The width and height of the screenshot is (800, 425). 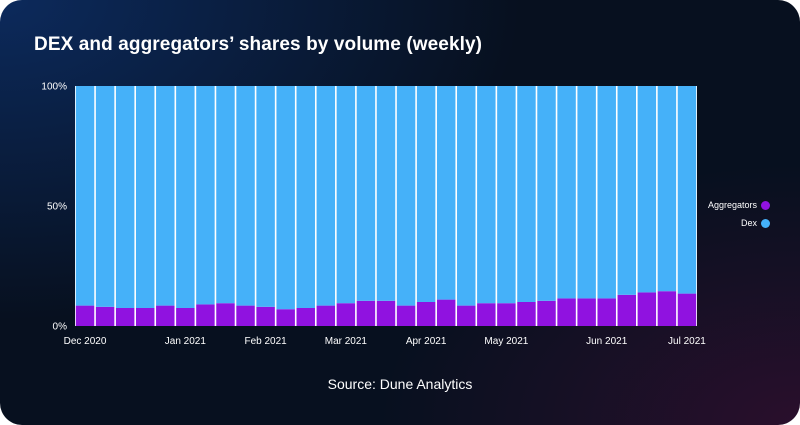 I want to click on legend-label-dex: Dex, so click(x=748, y=223).